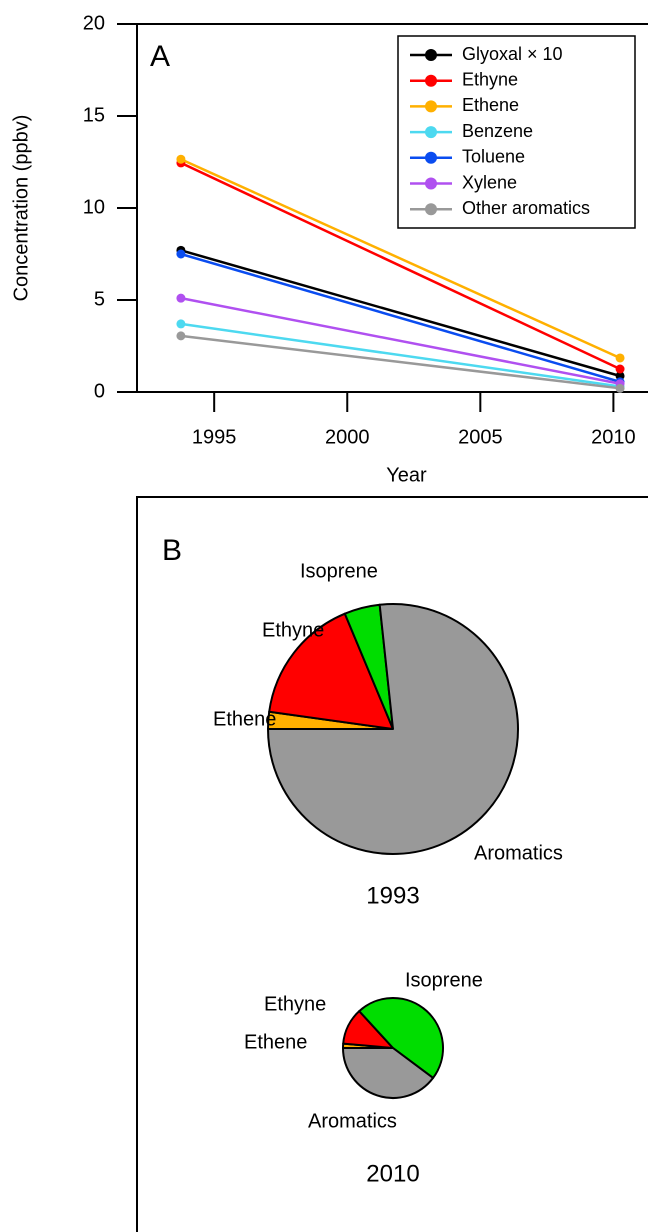 The height and width of the screenshot is (1232, 648). Describe the element at coordinates (94, 115) in the screenshot. I see `y-tick-label: 15` at that location.